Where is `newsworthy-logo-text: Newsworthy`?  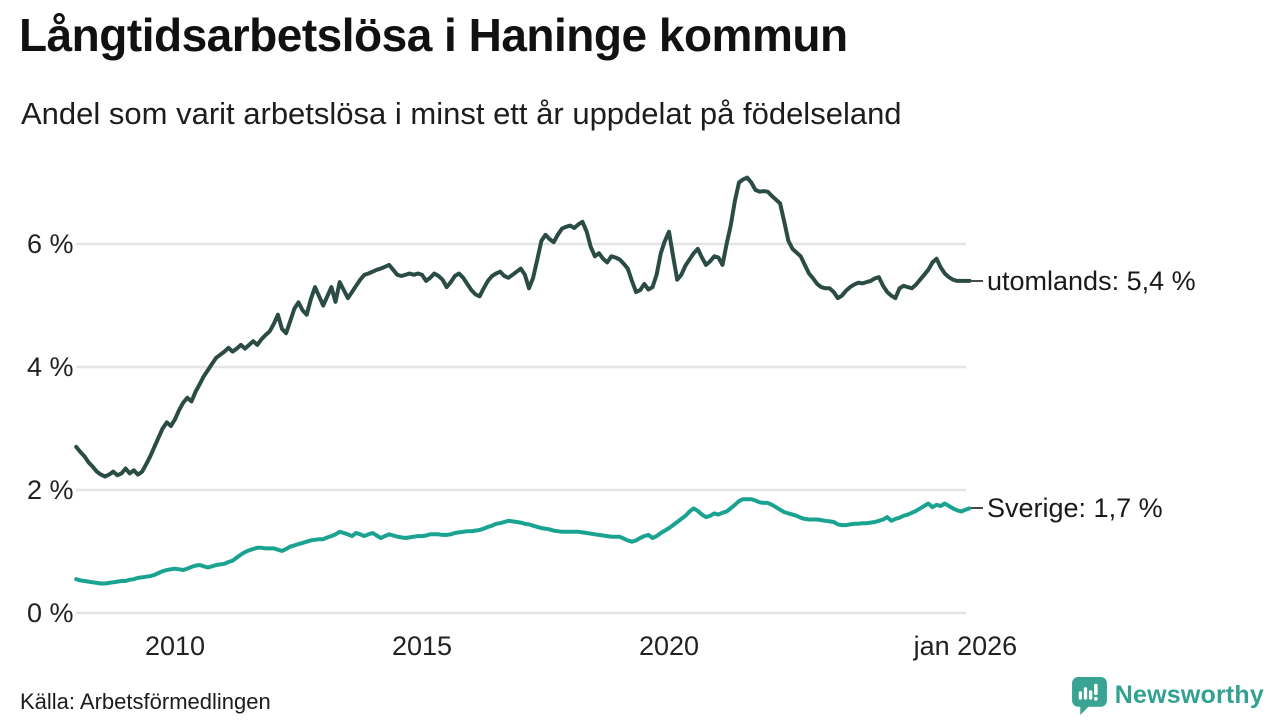 newsworthy-logo-text: Newsworthy is located at coordinates (1189, 695).